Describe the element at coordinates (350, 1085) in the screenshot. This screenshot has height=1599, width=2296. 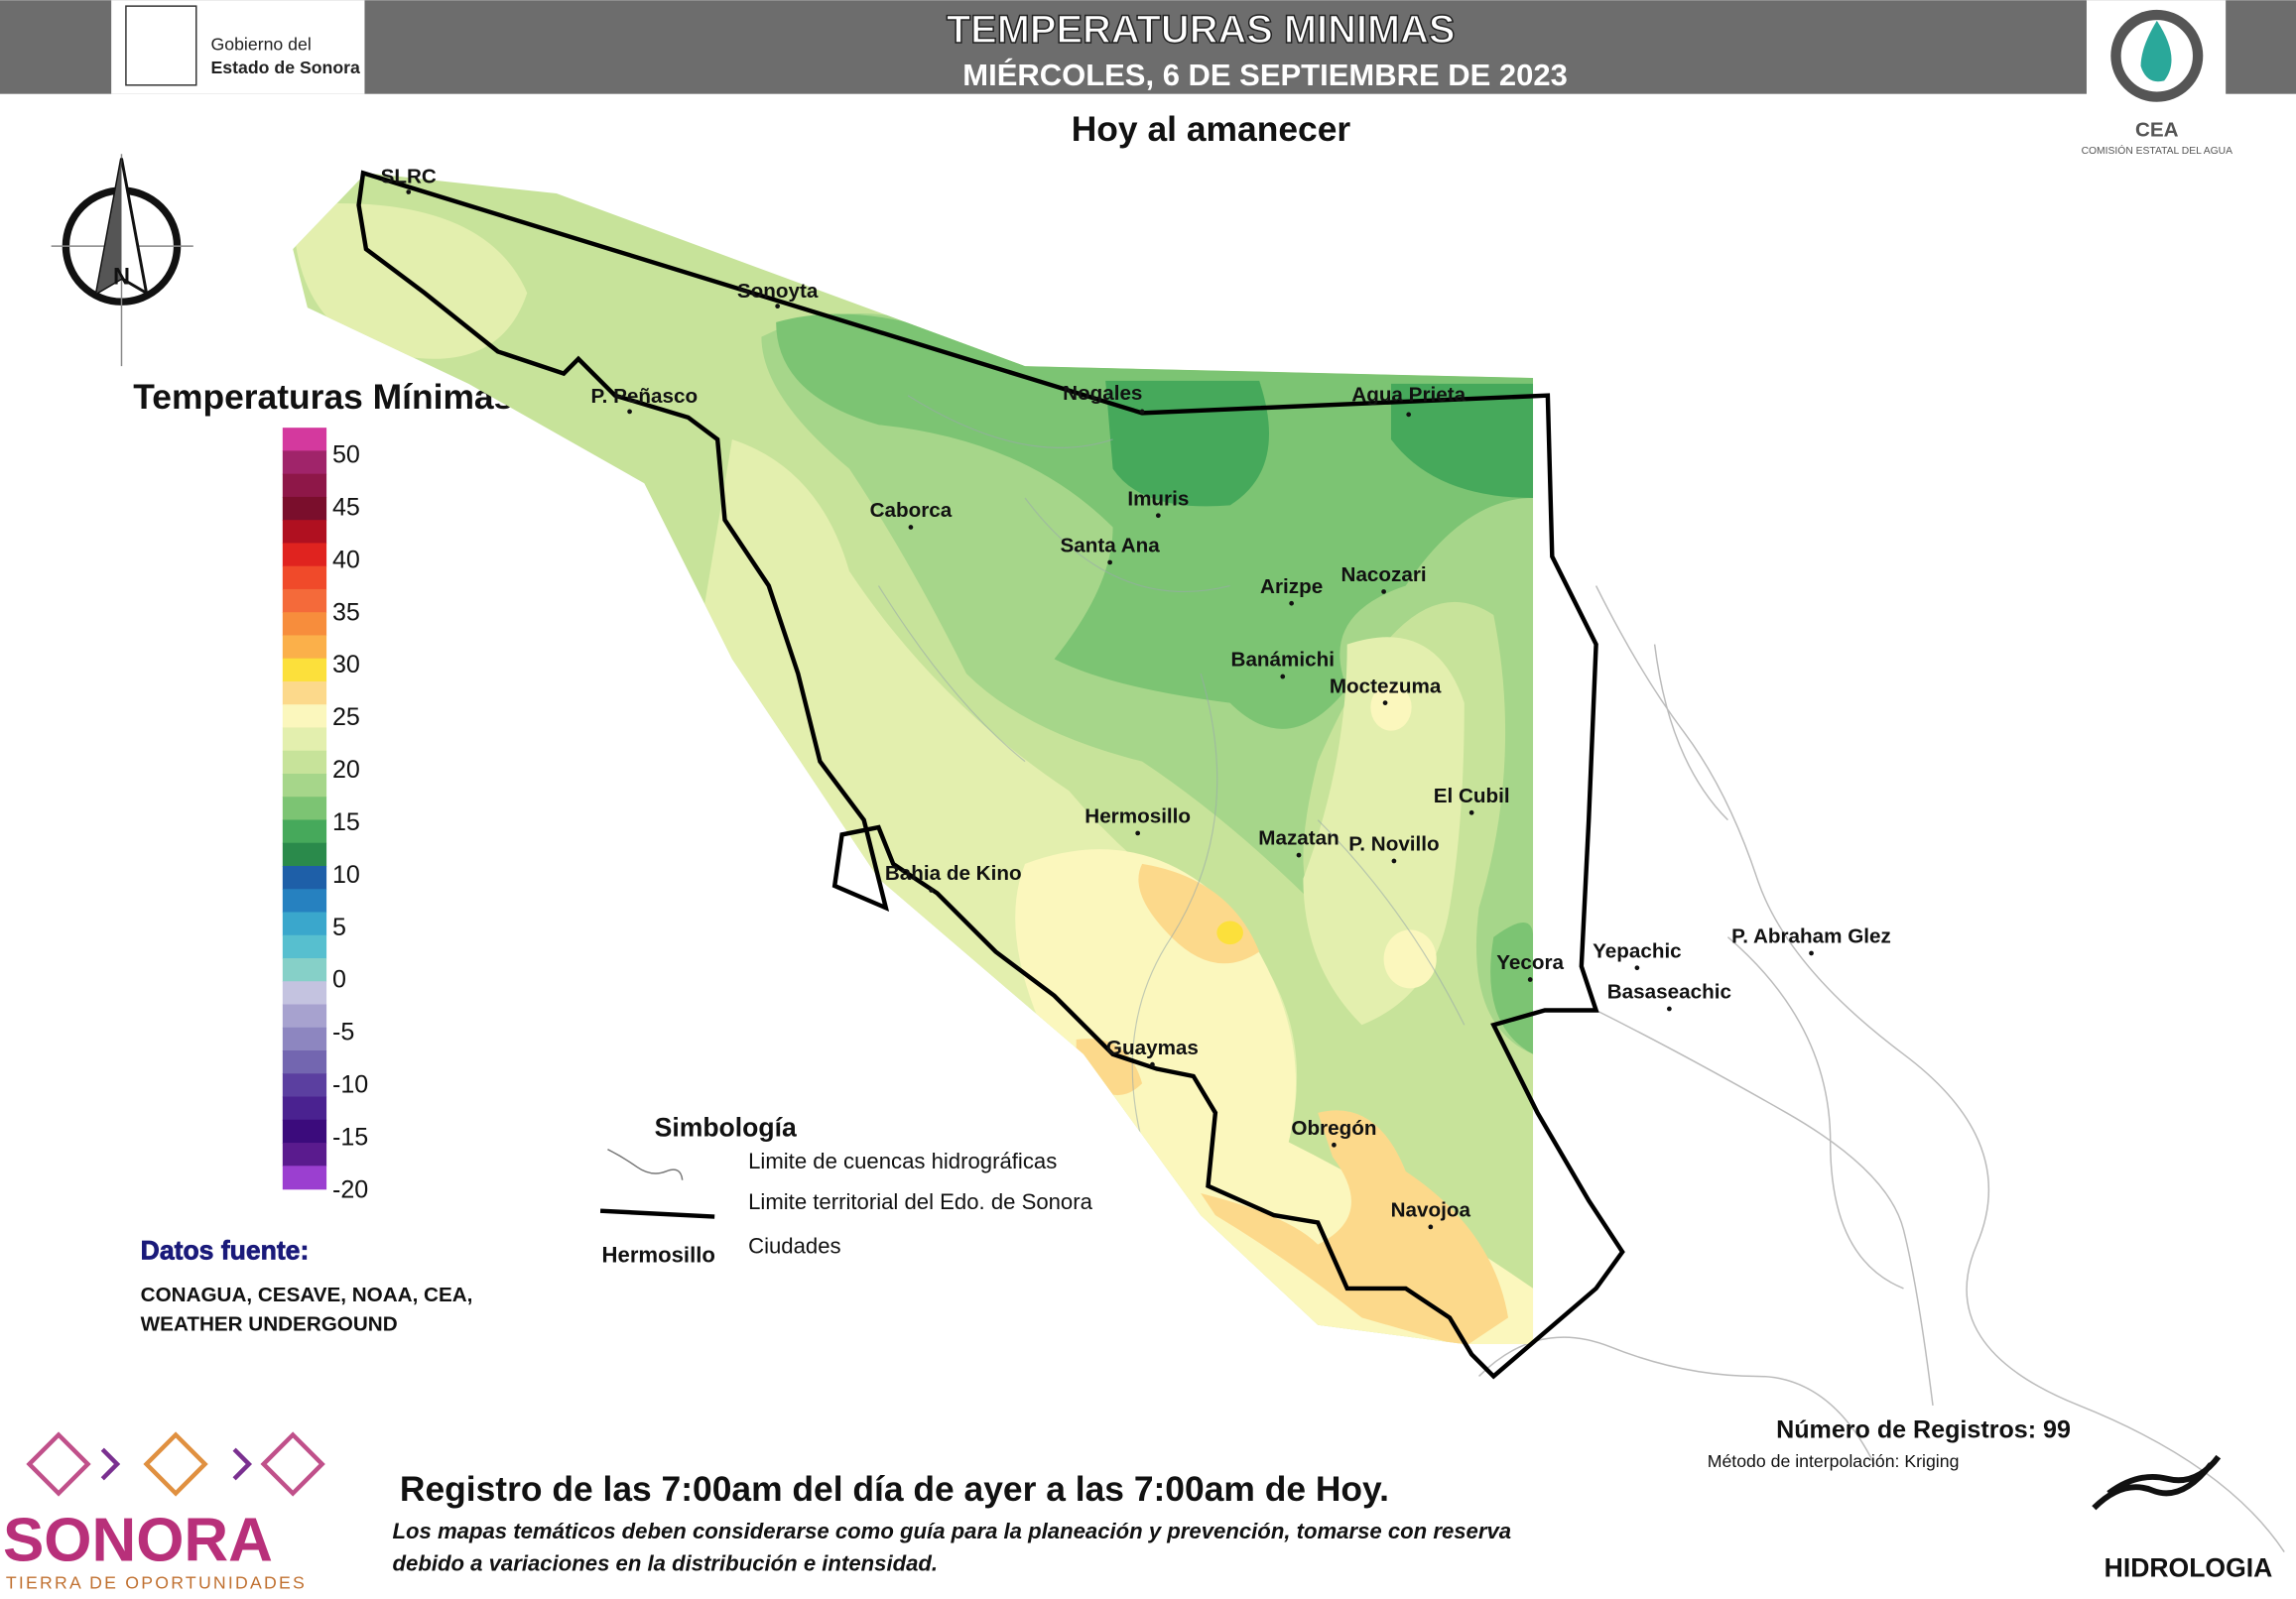
I see `legend-tick-label: -10` at that location.